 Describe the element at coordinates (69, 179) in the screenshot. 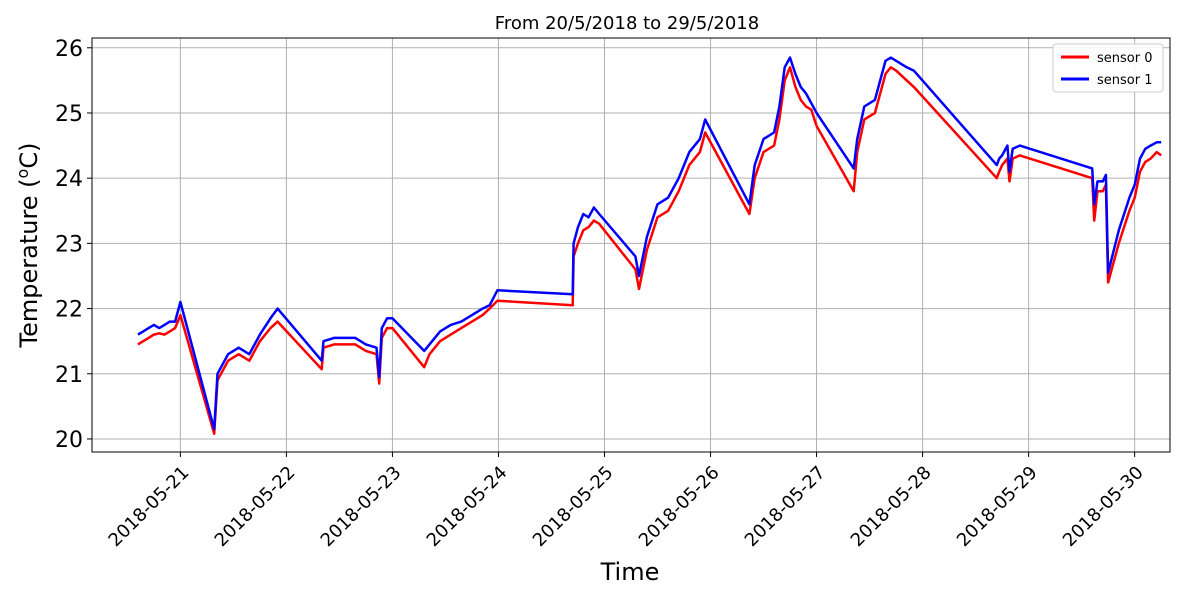

I see `y-tick-label: 24` at that location.